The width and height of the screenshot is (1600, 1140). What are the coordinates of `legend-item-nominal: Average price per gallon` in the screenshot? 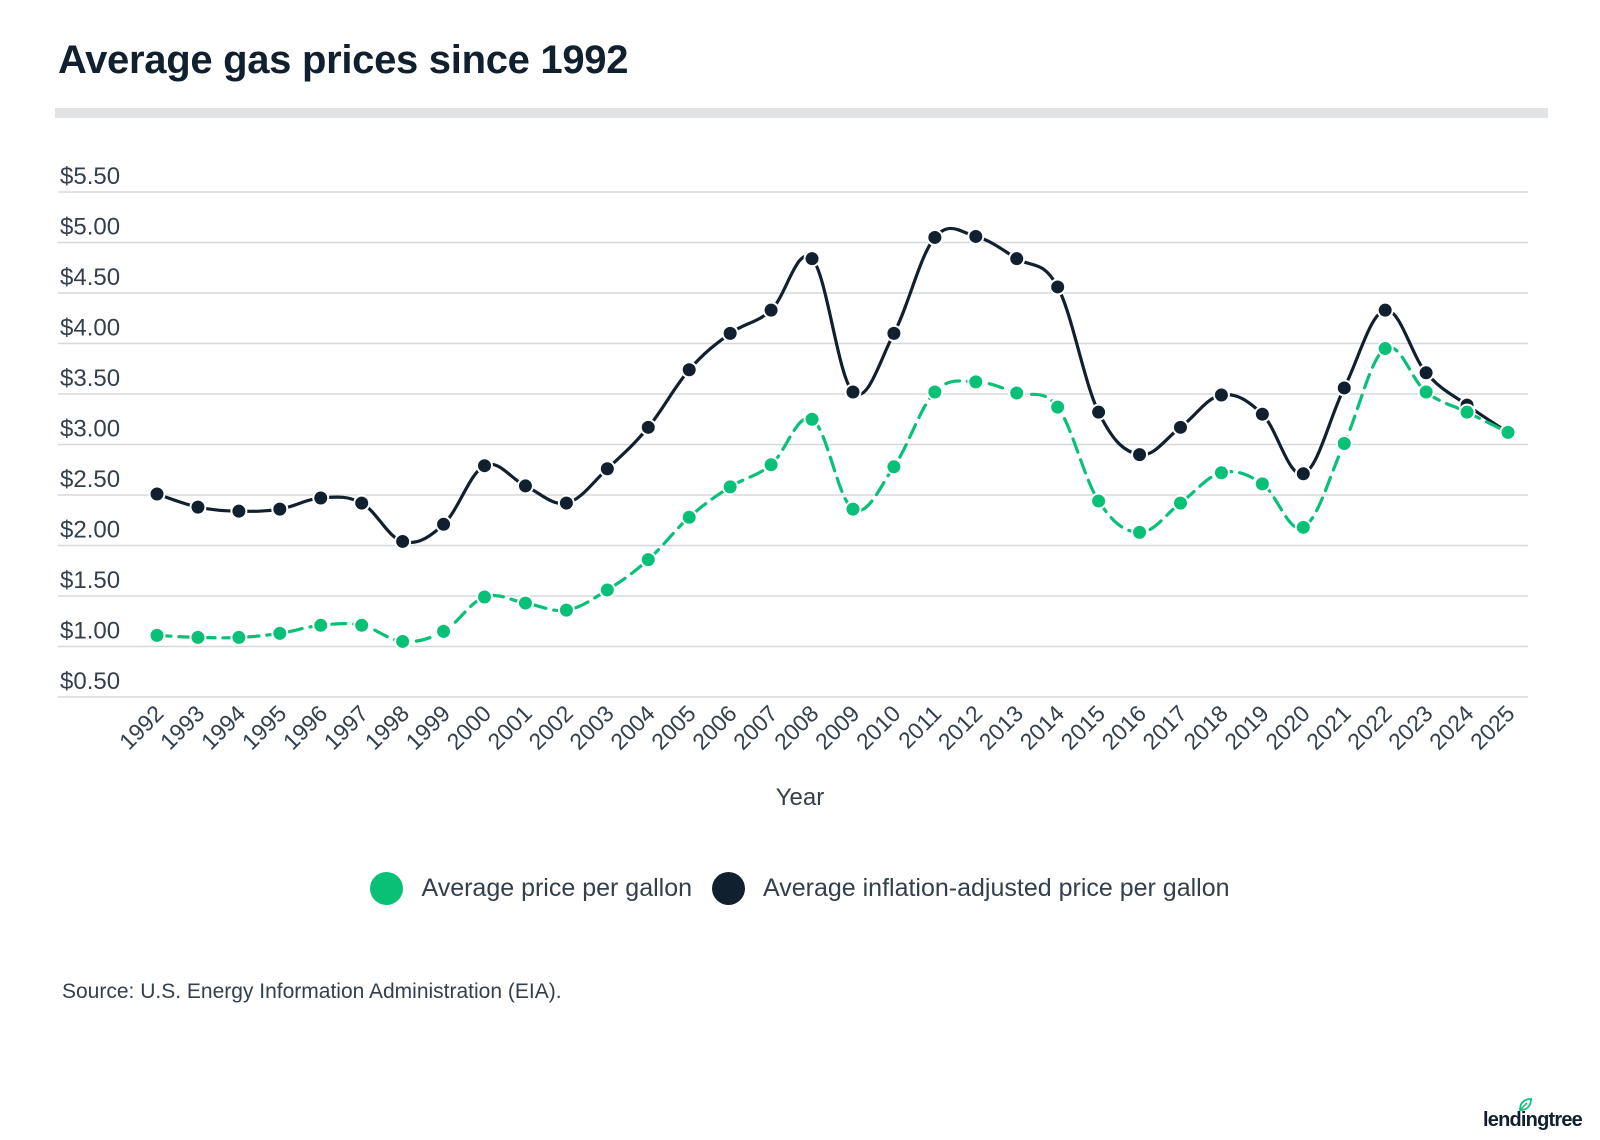 It's located at (531, 888).